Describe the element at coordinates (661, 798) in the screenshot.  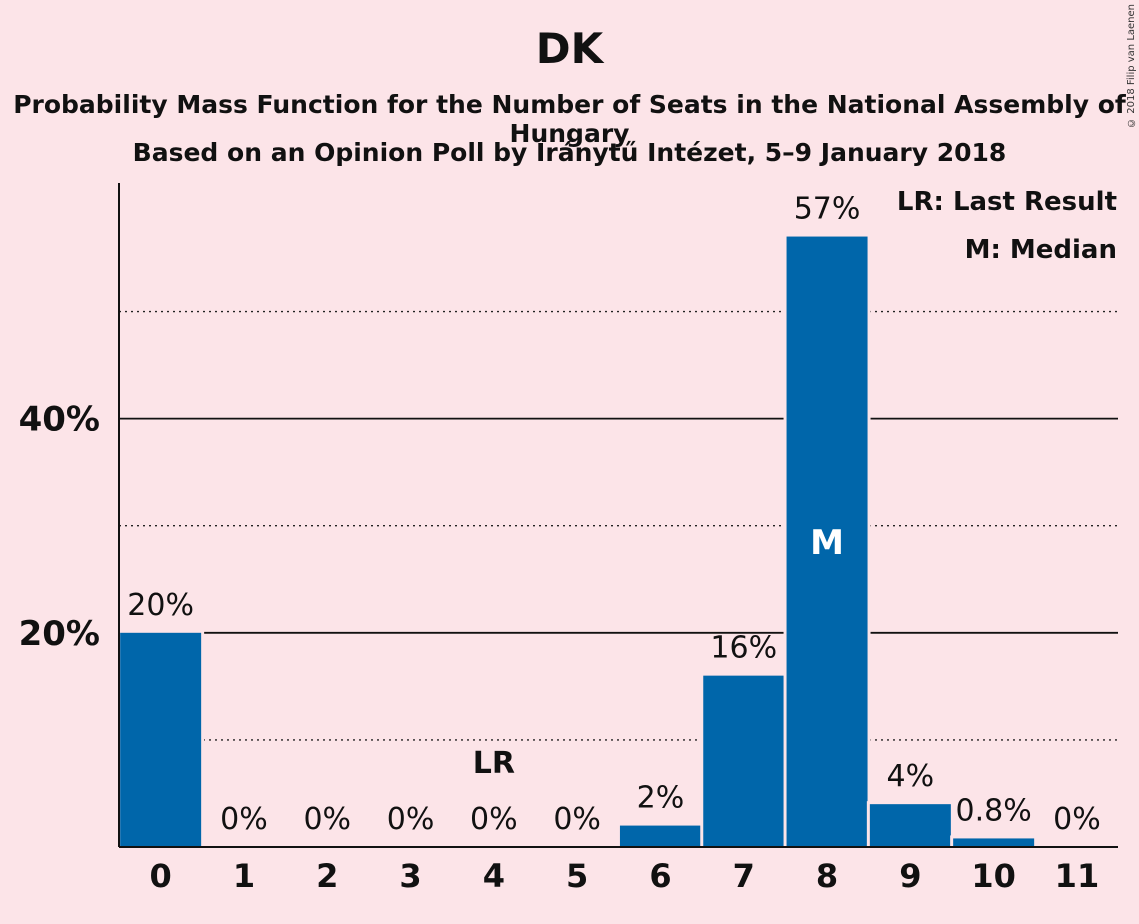
I see `value-label: 2%` at that location.